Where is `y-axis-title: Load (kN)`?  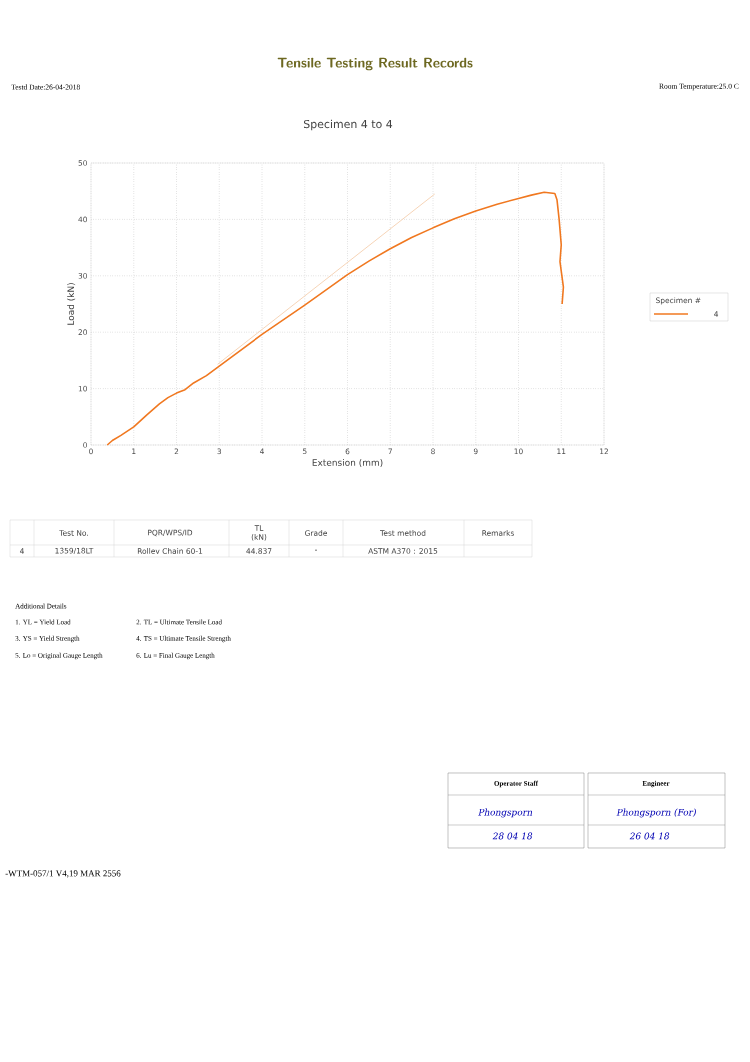 y-axis-title: Load (kN) is located at coordinates (71, 304).